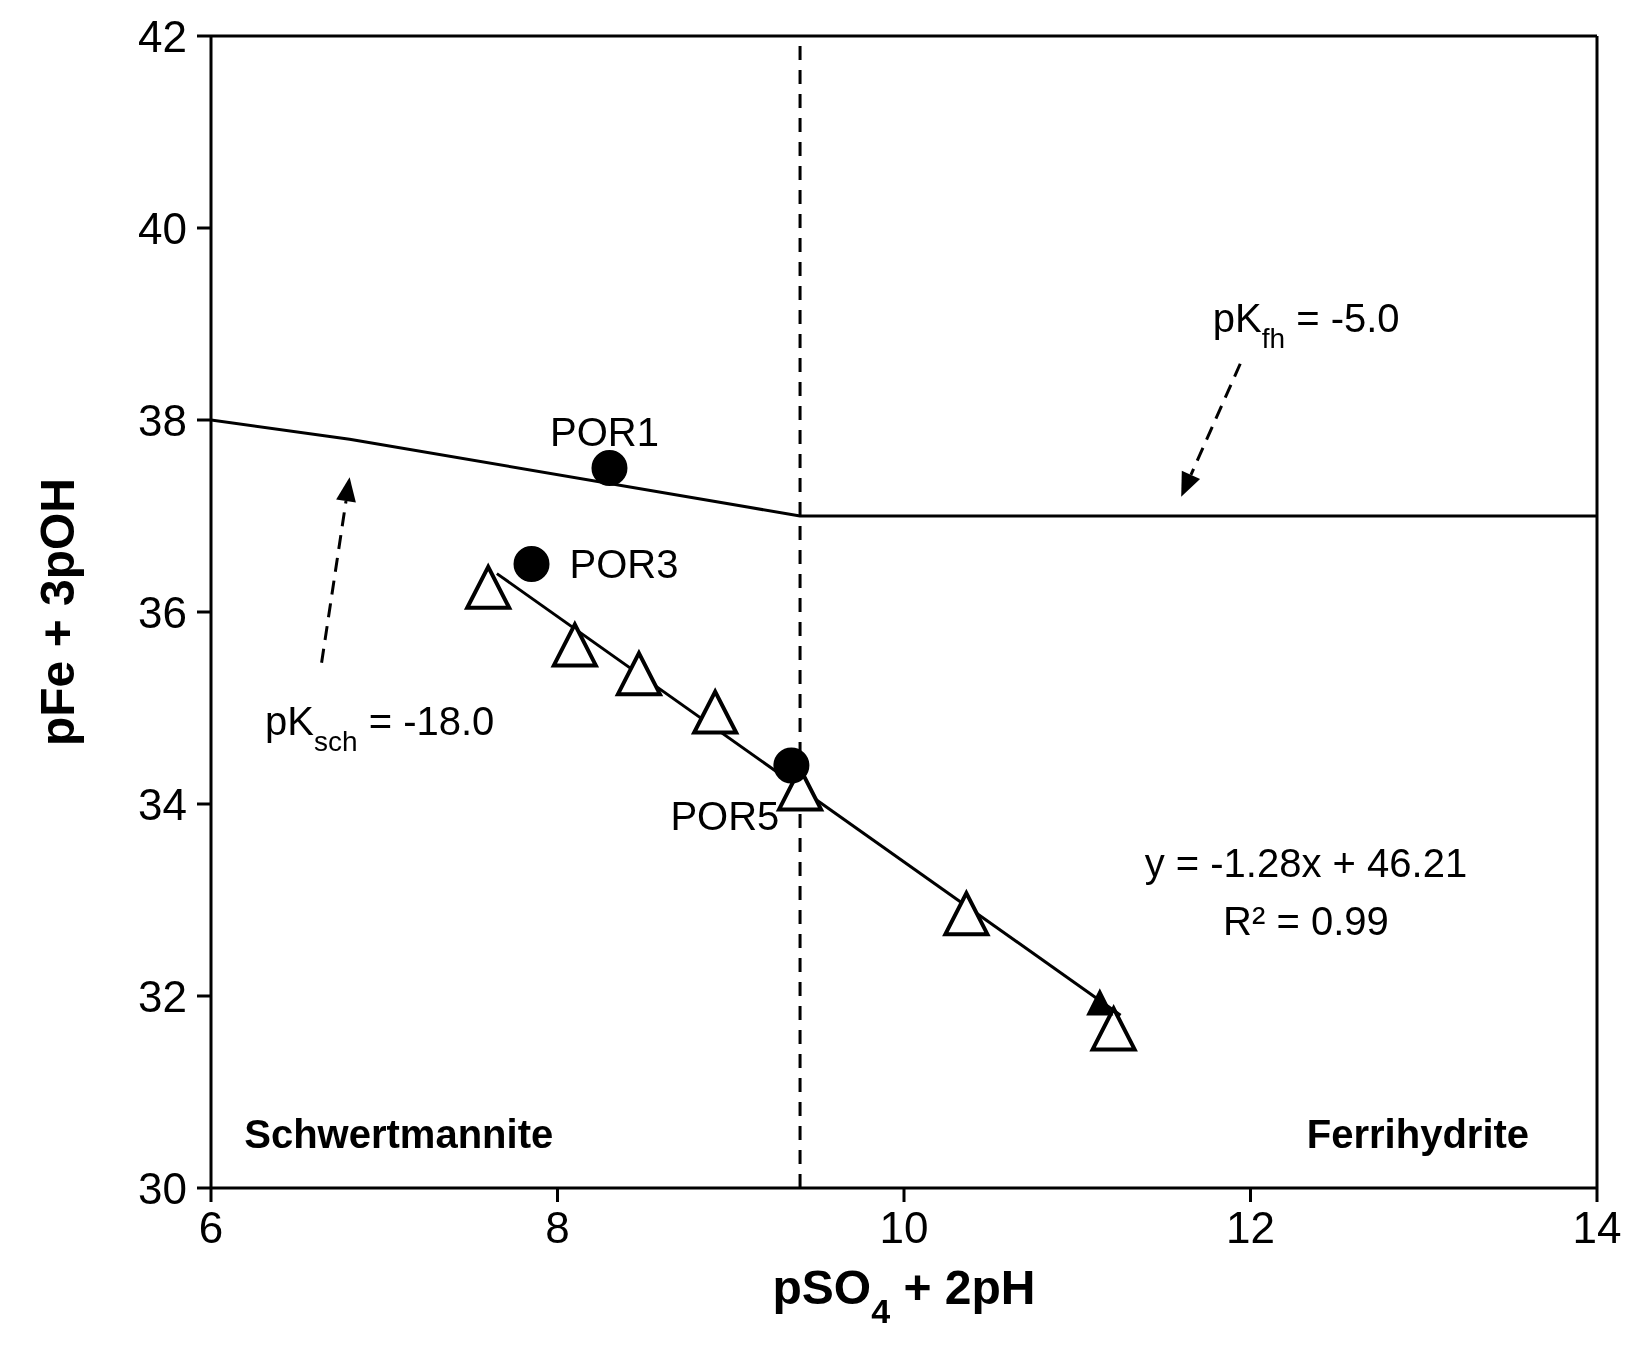 The width and height of the screenshot is (1631, 1349). I want to click on annotation: Ferrihydrite, so click(1418, 1133).